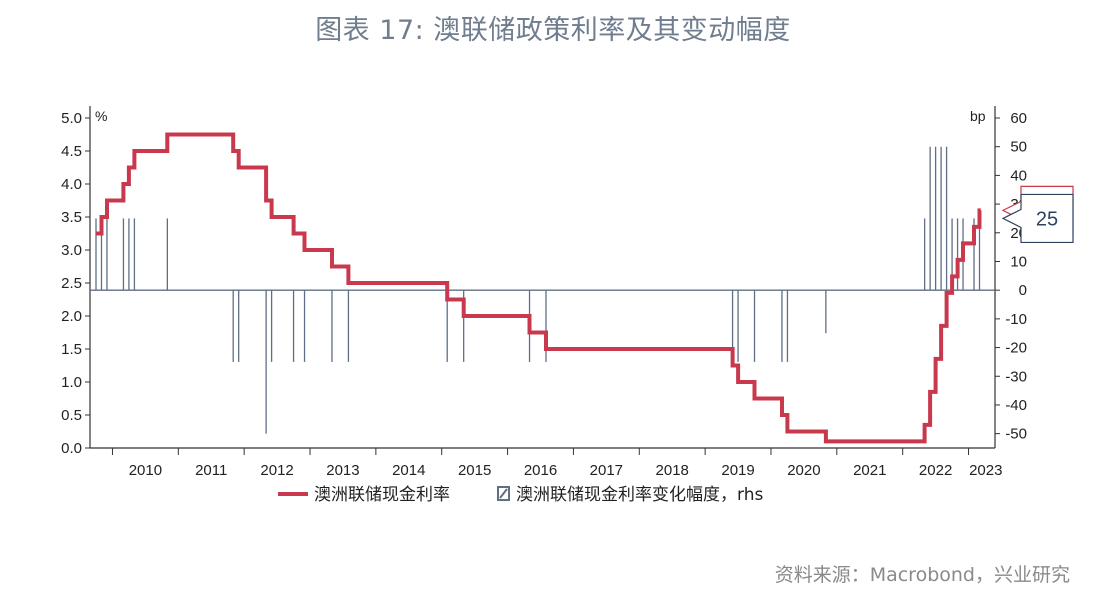  What do you see at coordinates (276, 470) in the screenshot?
I see `x-tick-label: 2012` at bounding box center [276, 470].